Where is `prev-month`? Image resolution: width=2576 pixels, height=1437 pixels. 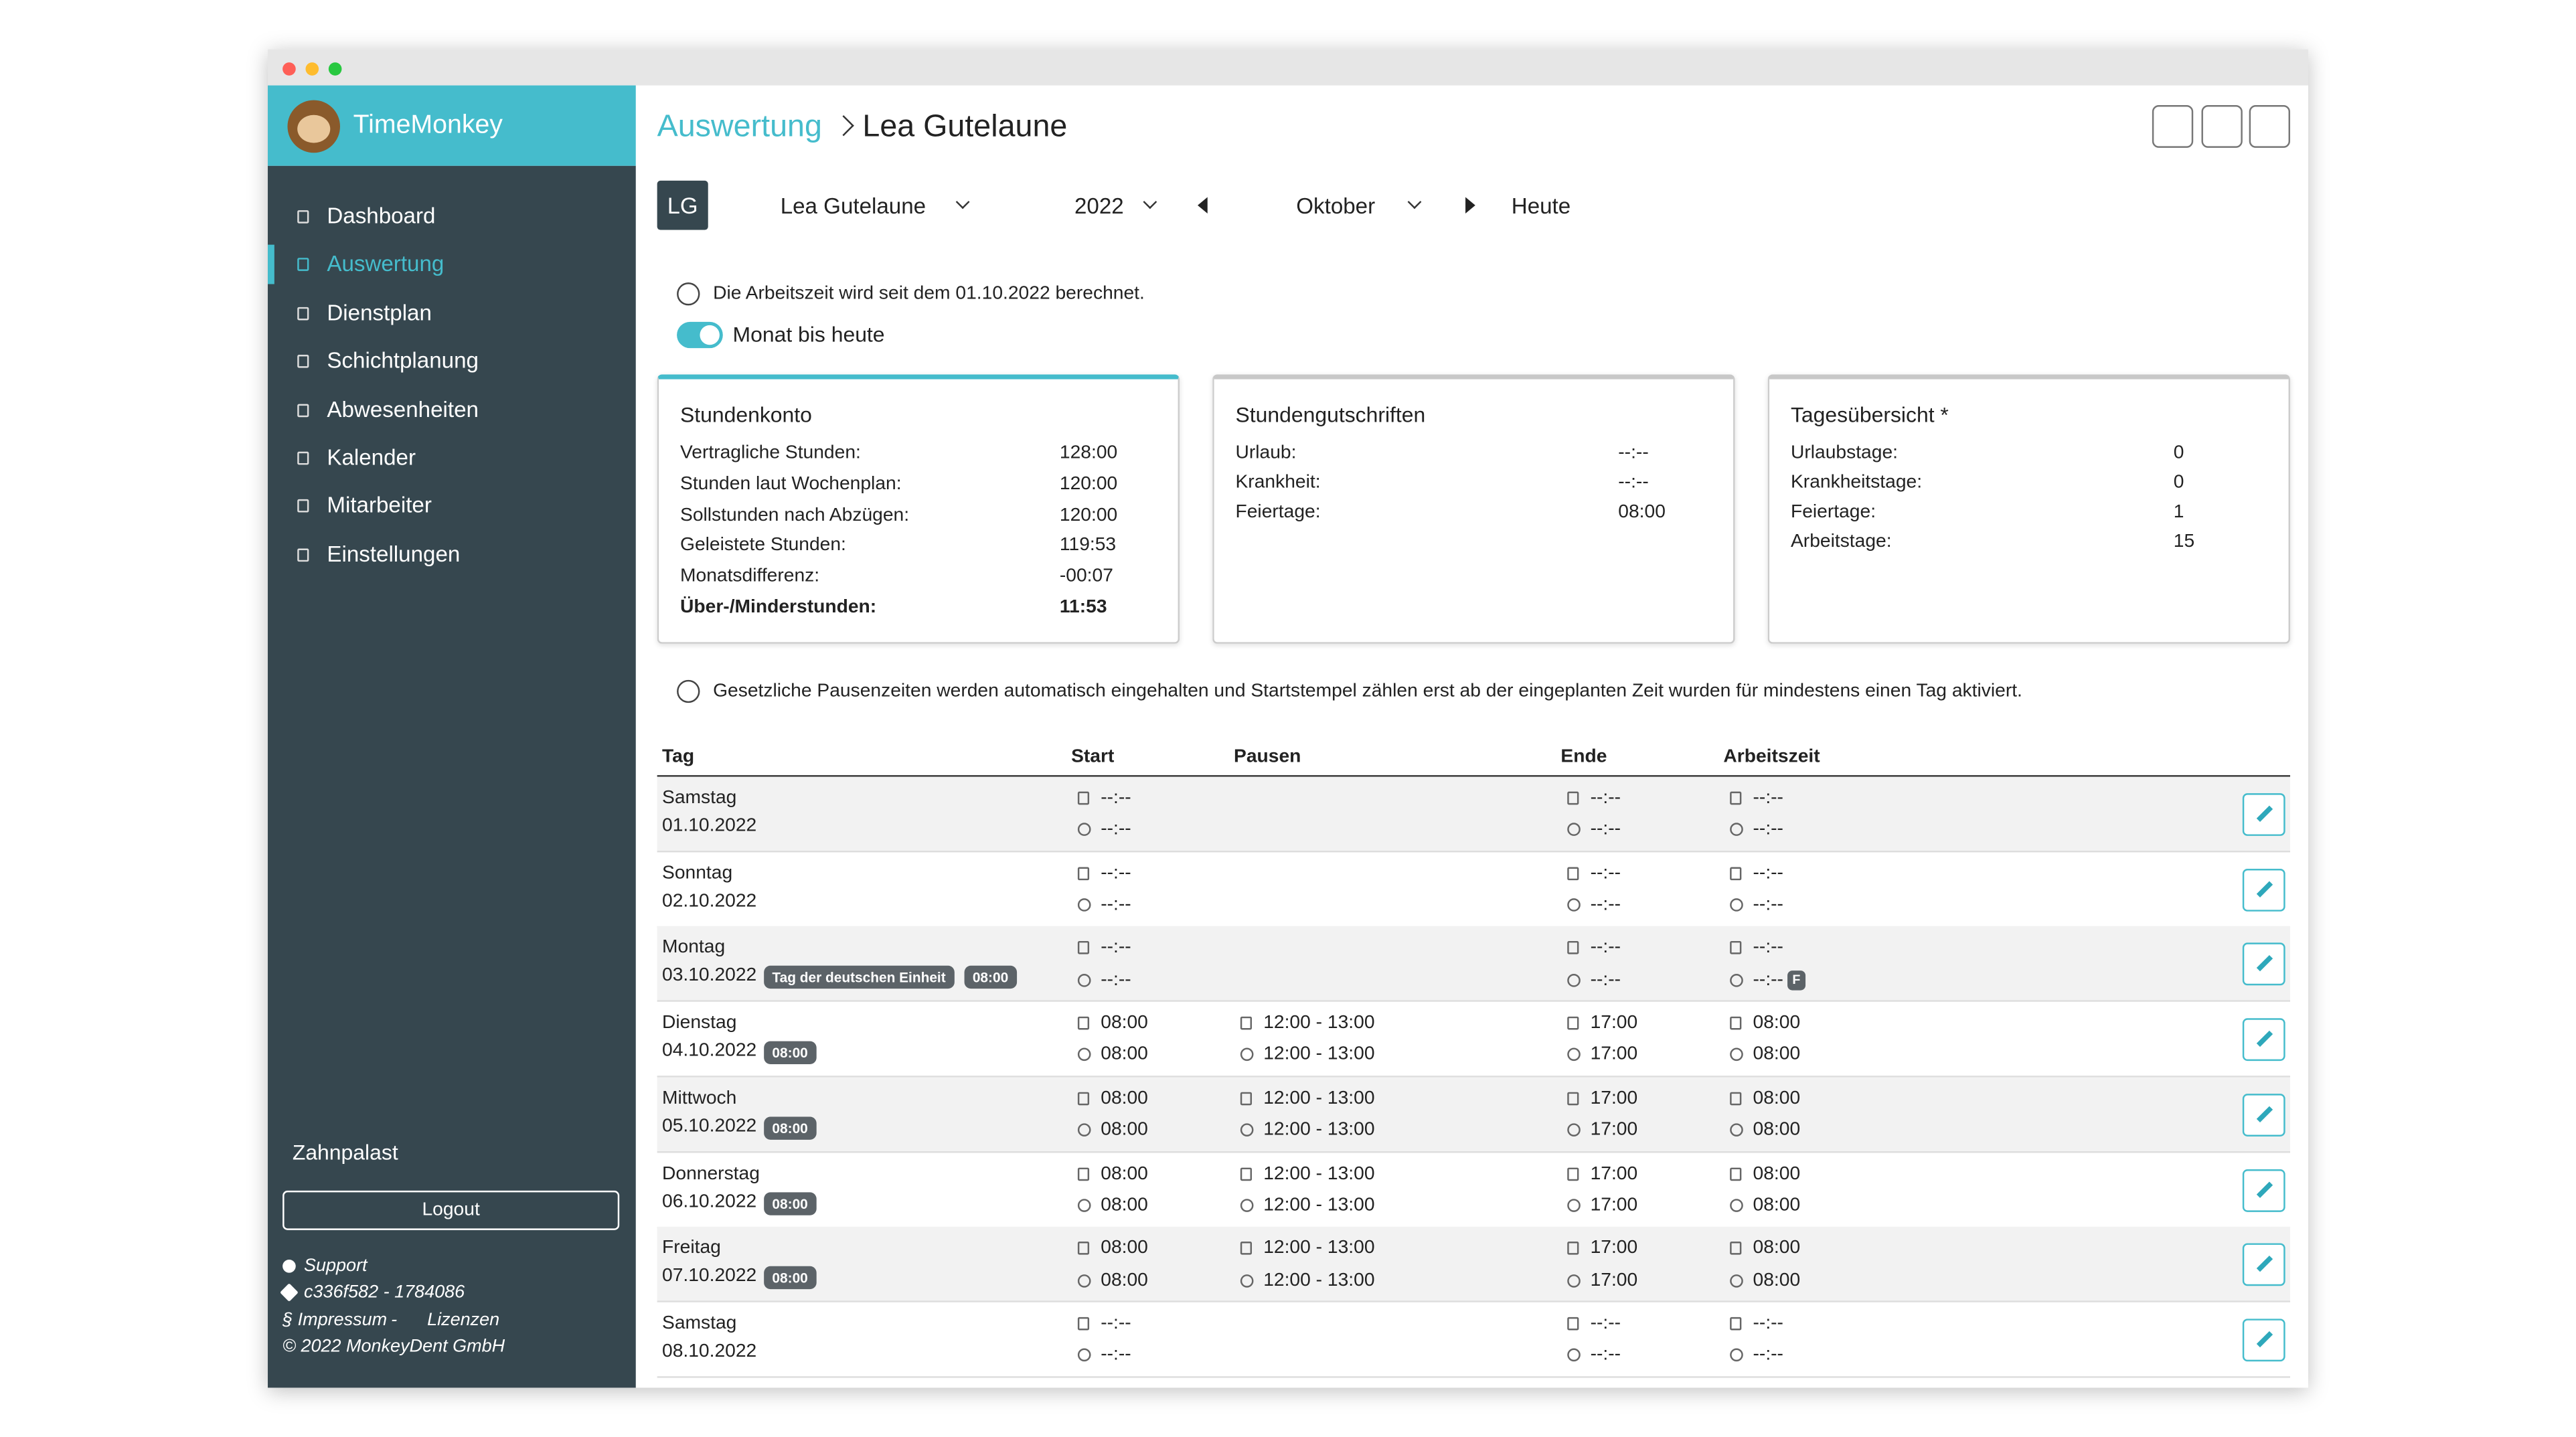 prev-month is located at coordinates (1203, 205).